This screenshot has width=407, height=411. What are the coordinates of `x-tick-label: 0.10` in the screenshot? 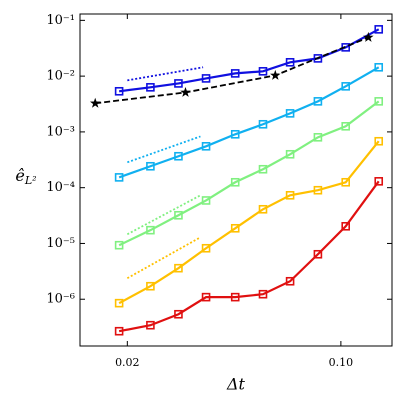 It's located at (341, 362).